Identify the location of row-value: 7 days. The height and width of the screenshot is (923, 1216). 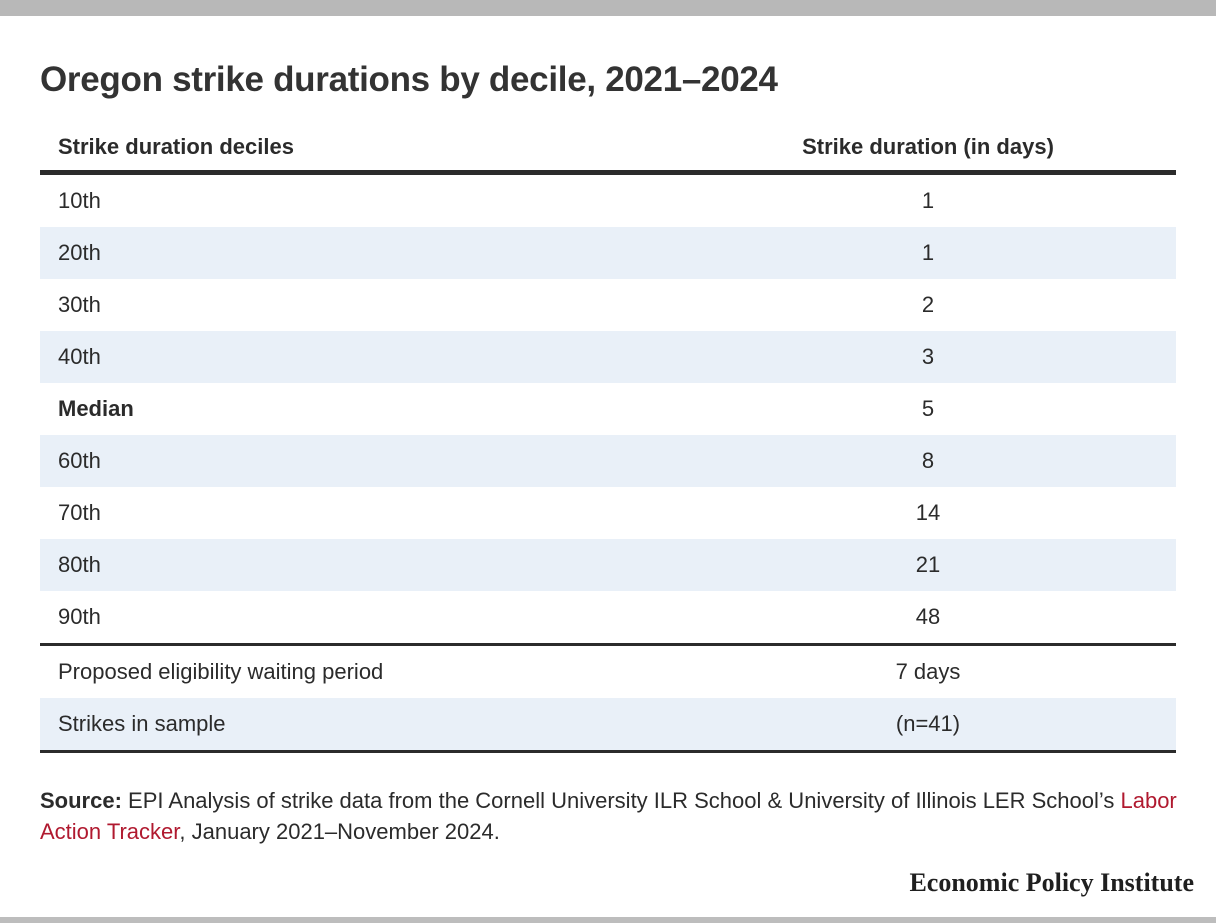
(928, 671).